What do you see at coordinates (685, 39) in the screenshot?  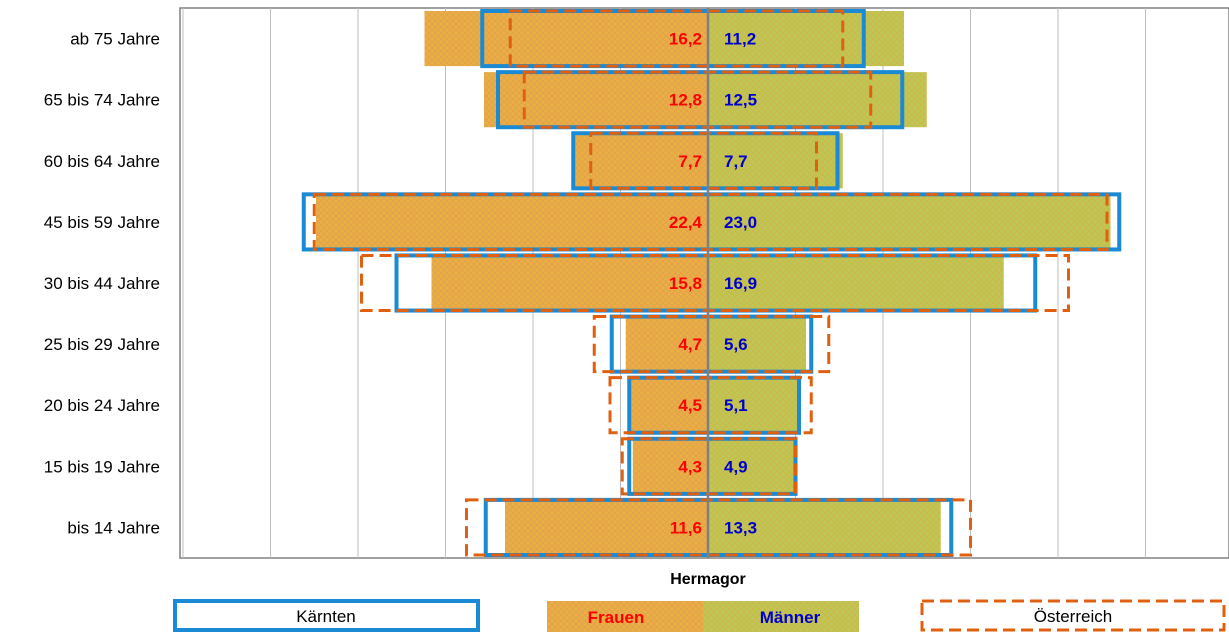 I see `value-label-frauen: 16,2` at bounding box center [685, 39].